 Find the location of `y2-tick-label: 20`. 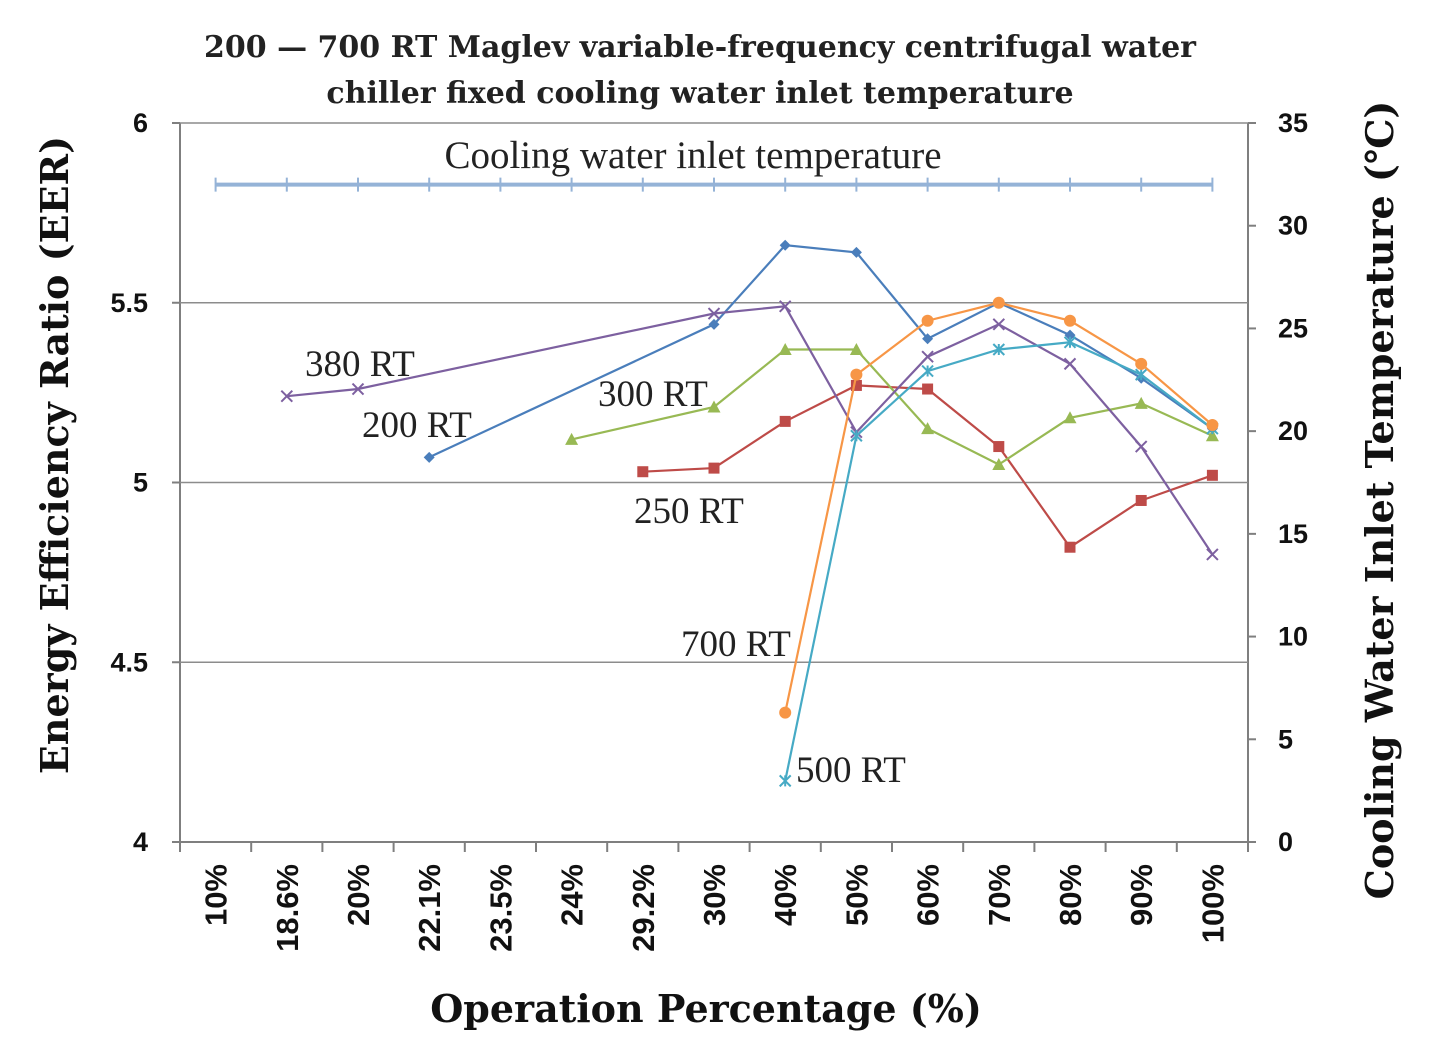

y2-tick-label: 20 is located at coordinates (1293, 431).